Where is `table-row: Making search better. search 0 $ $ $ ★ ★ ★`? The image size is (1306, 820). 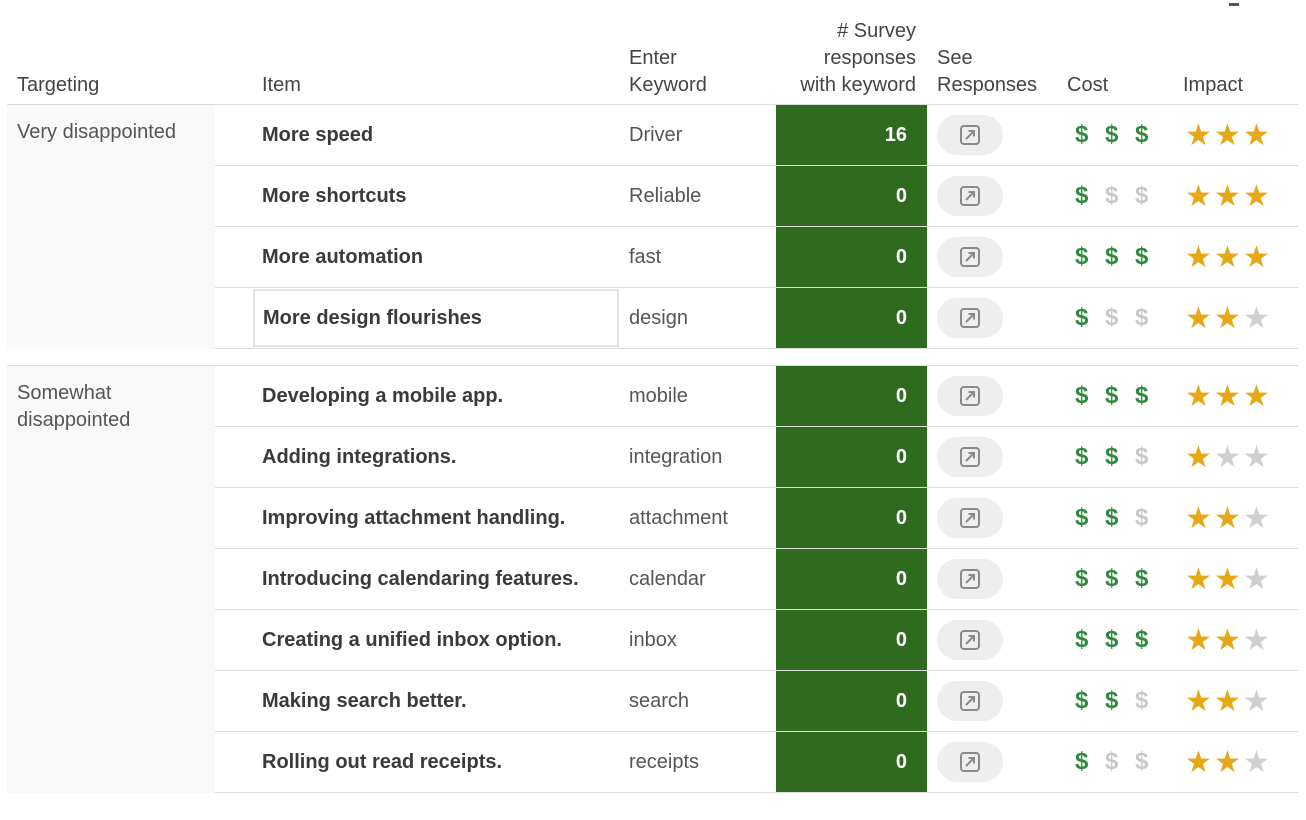 table-row: Making search better. search 0 $ $ $ ★ ★ ★ is located at coordinates (756, 701).